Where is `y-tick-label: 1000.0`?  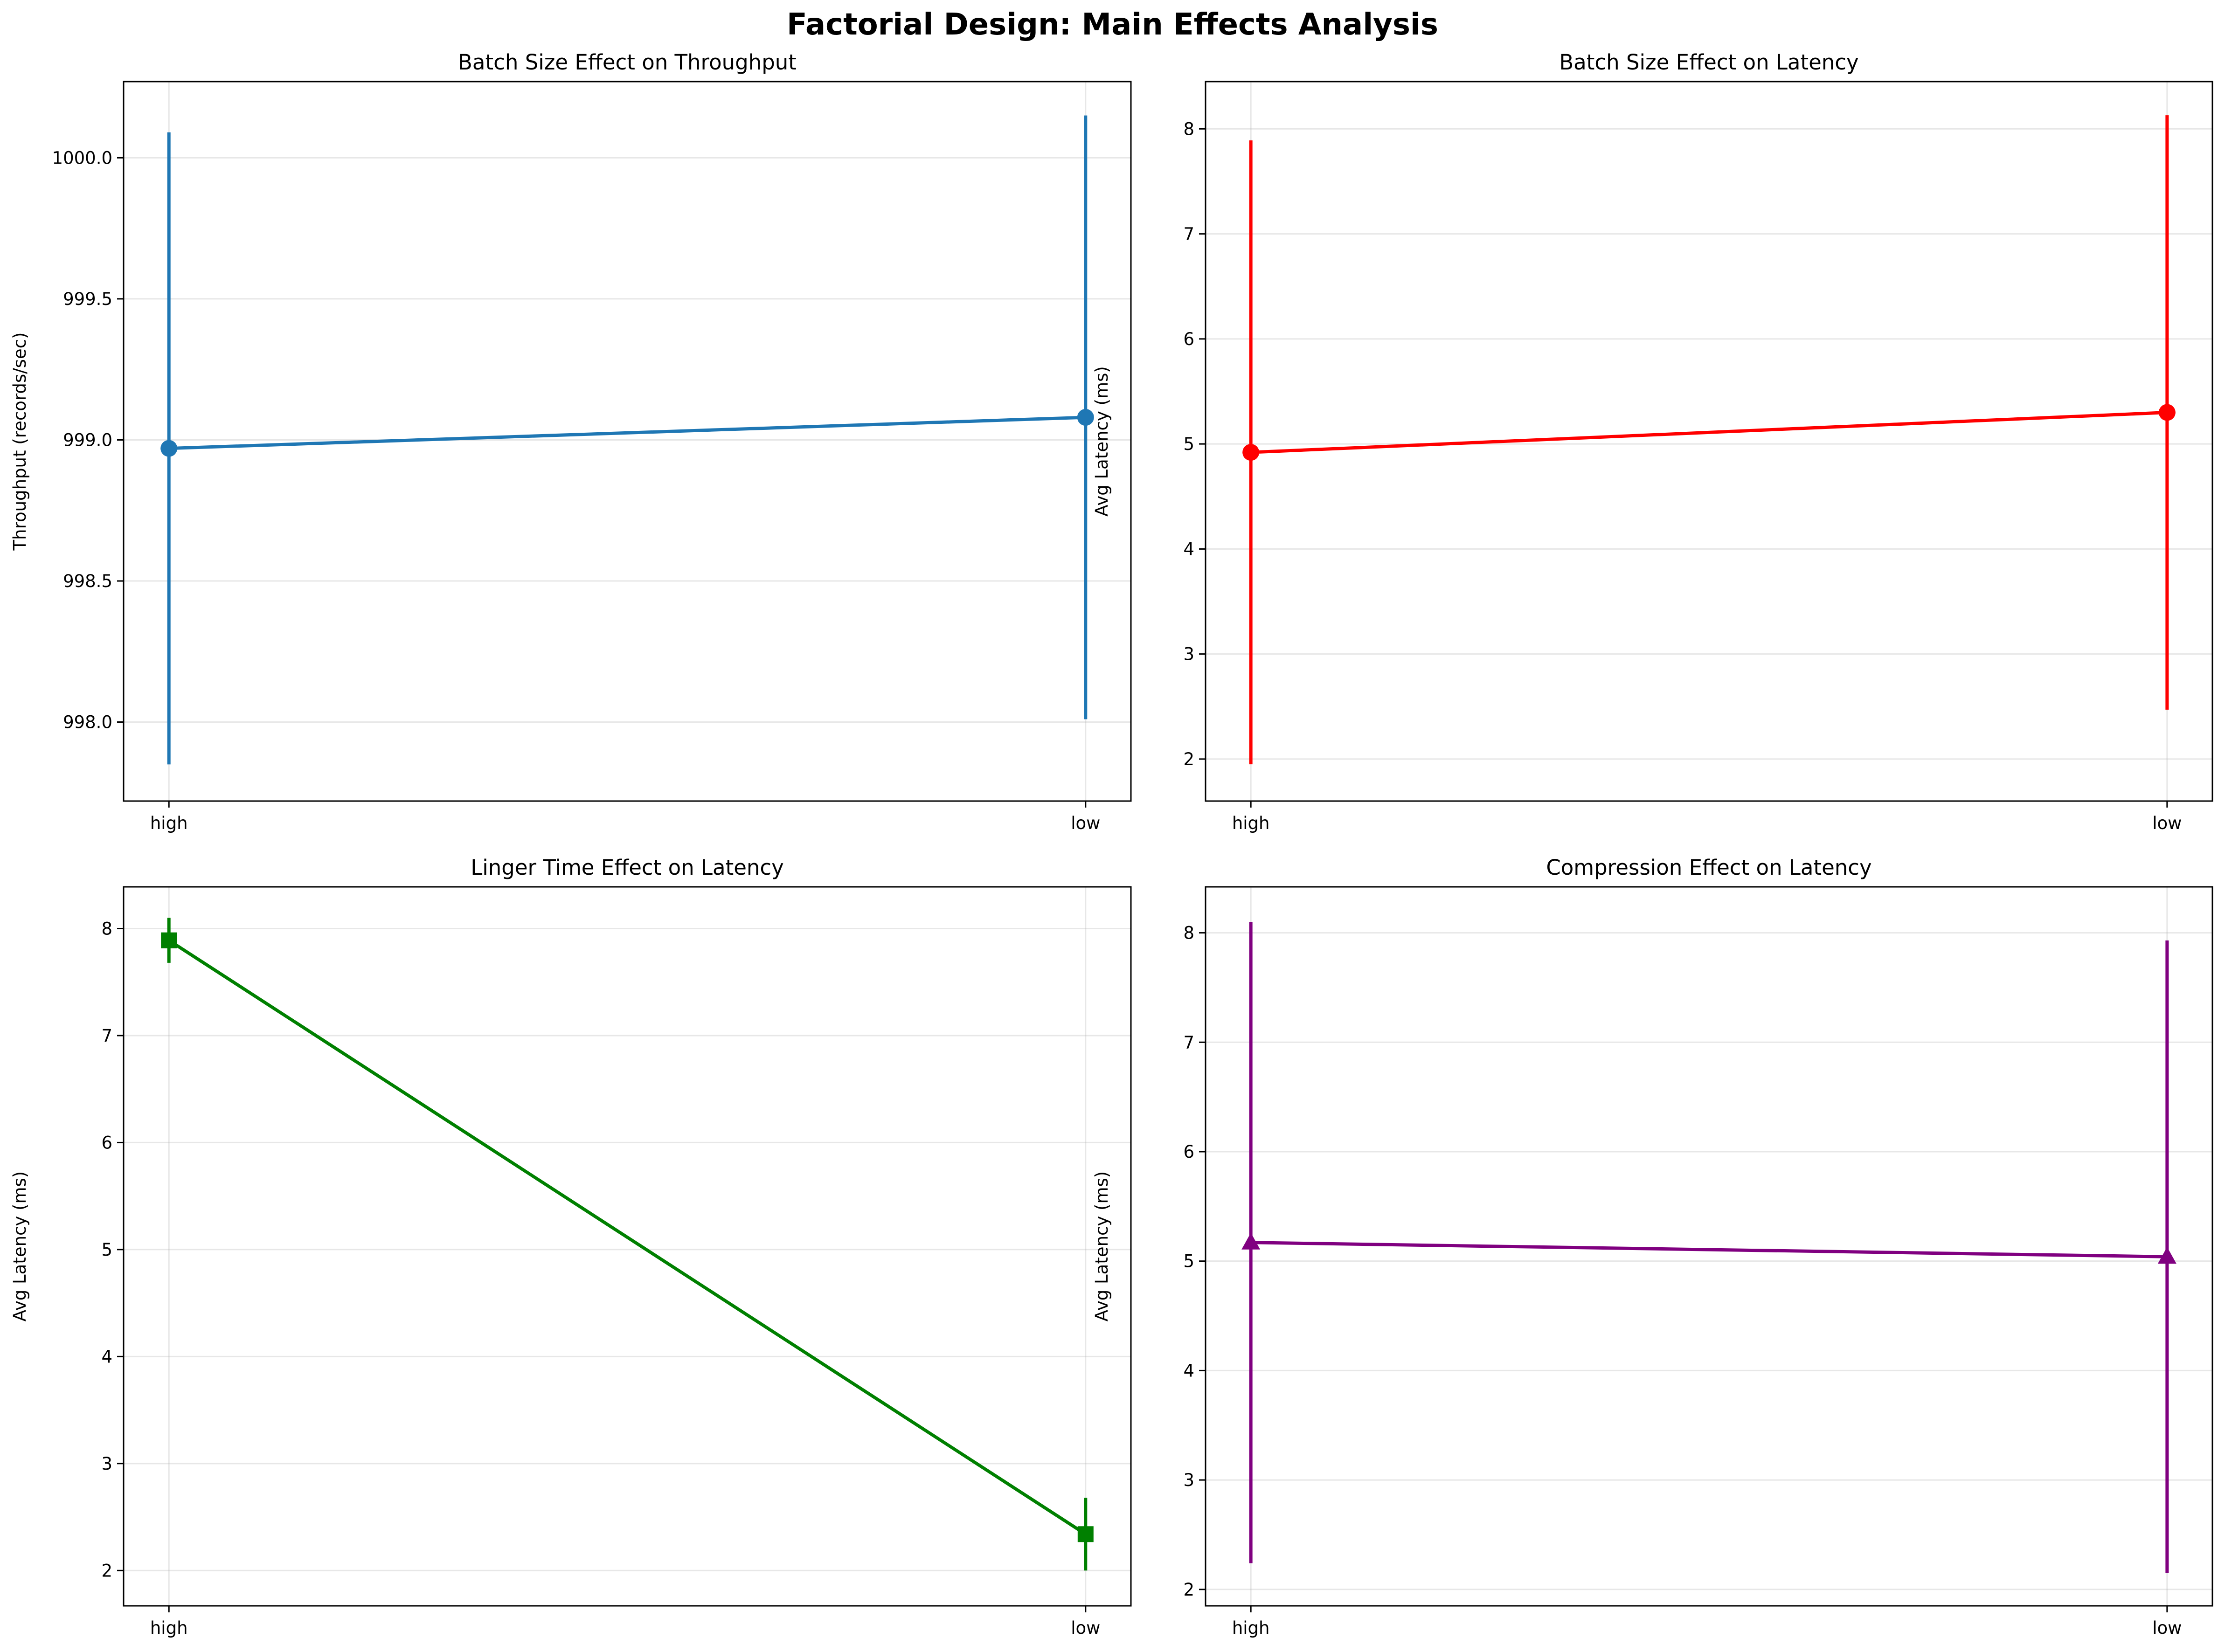 y-tick-label: 1000.0 is located at coordinates (82, 158).